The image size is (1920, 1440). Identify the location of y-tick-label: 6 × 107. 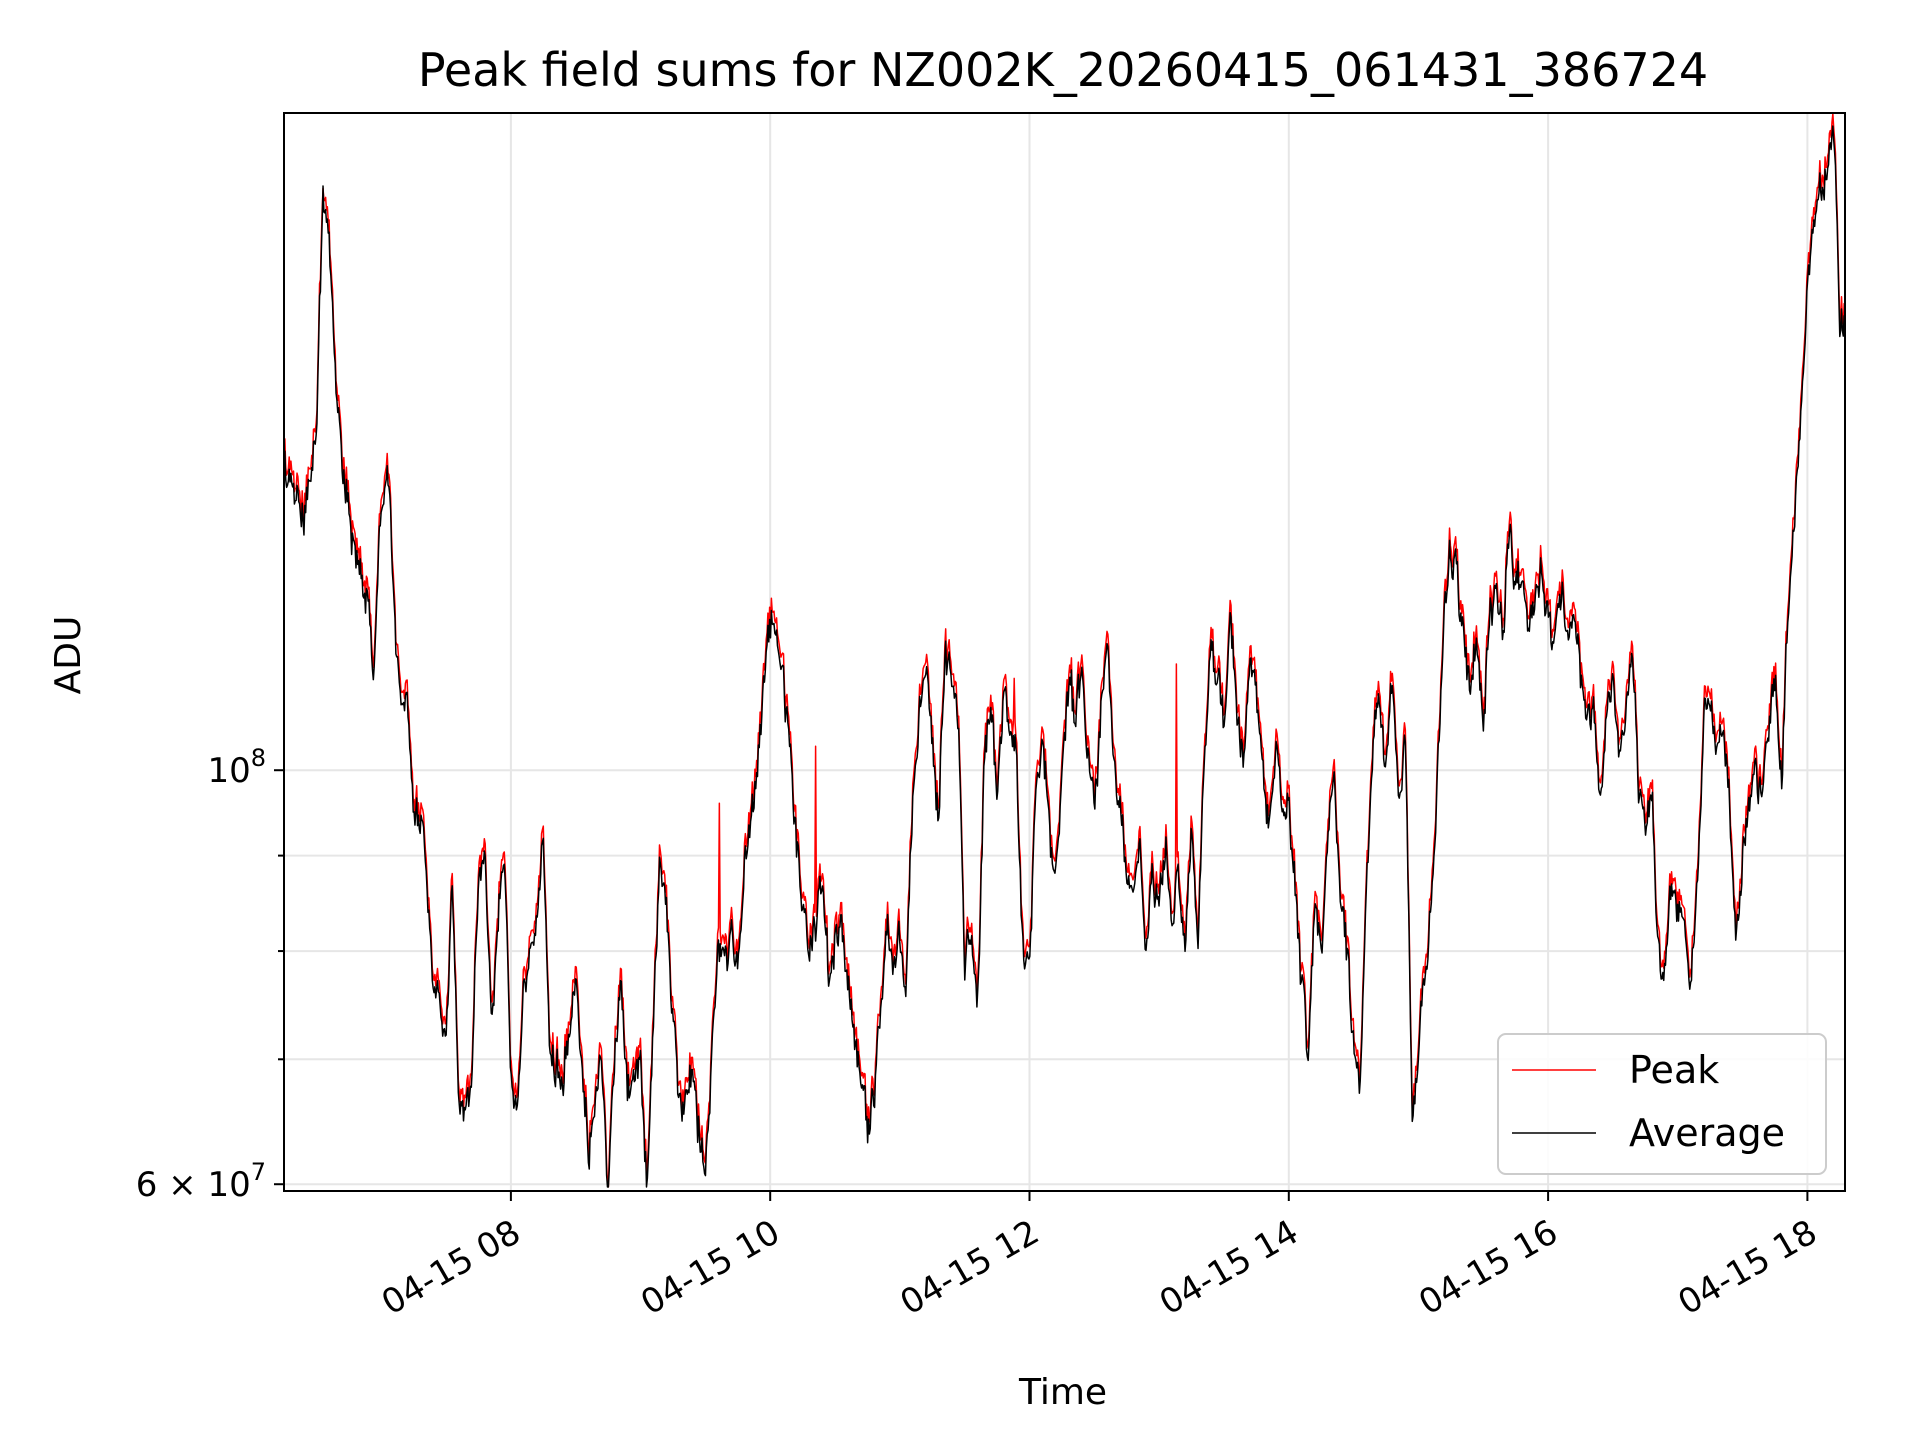
(201, 1181).